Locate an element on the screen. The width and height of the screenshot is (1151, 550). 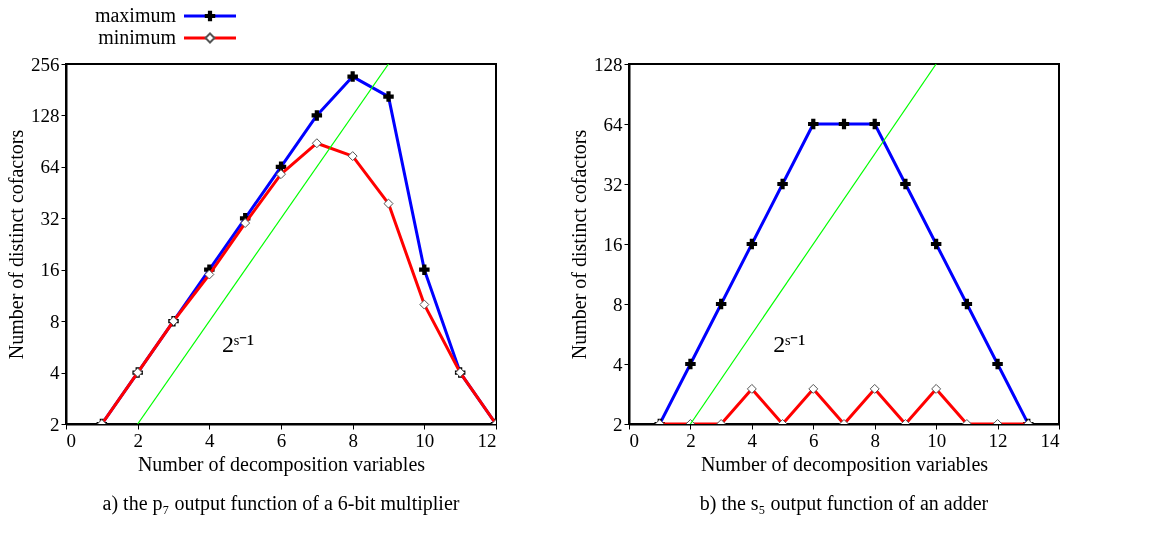
y-tick-label: 256 is located at coordinates (45, 64).